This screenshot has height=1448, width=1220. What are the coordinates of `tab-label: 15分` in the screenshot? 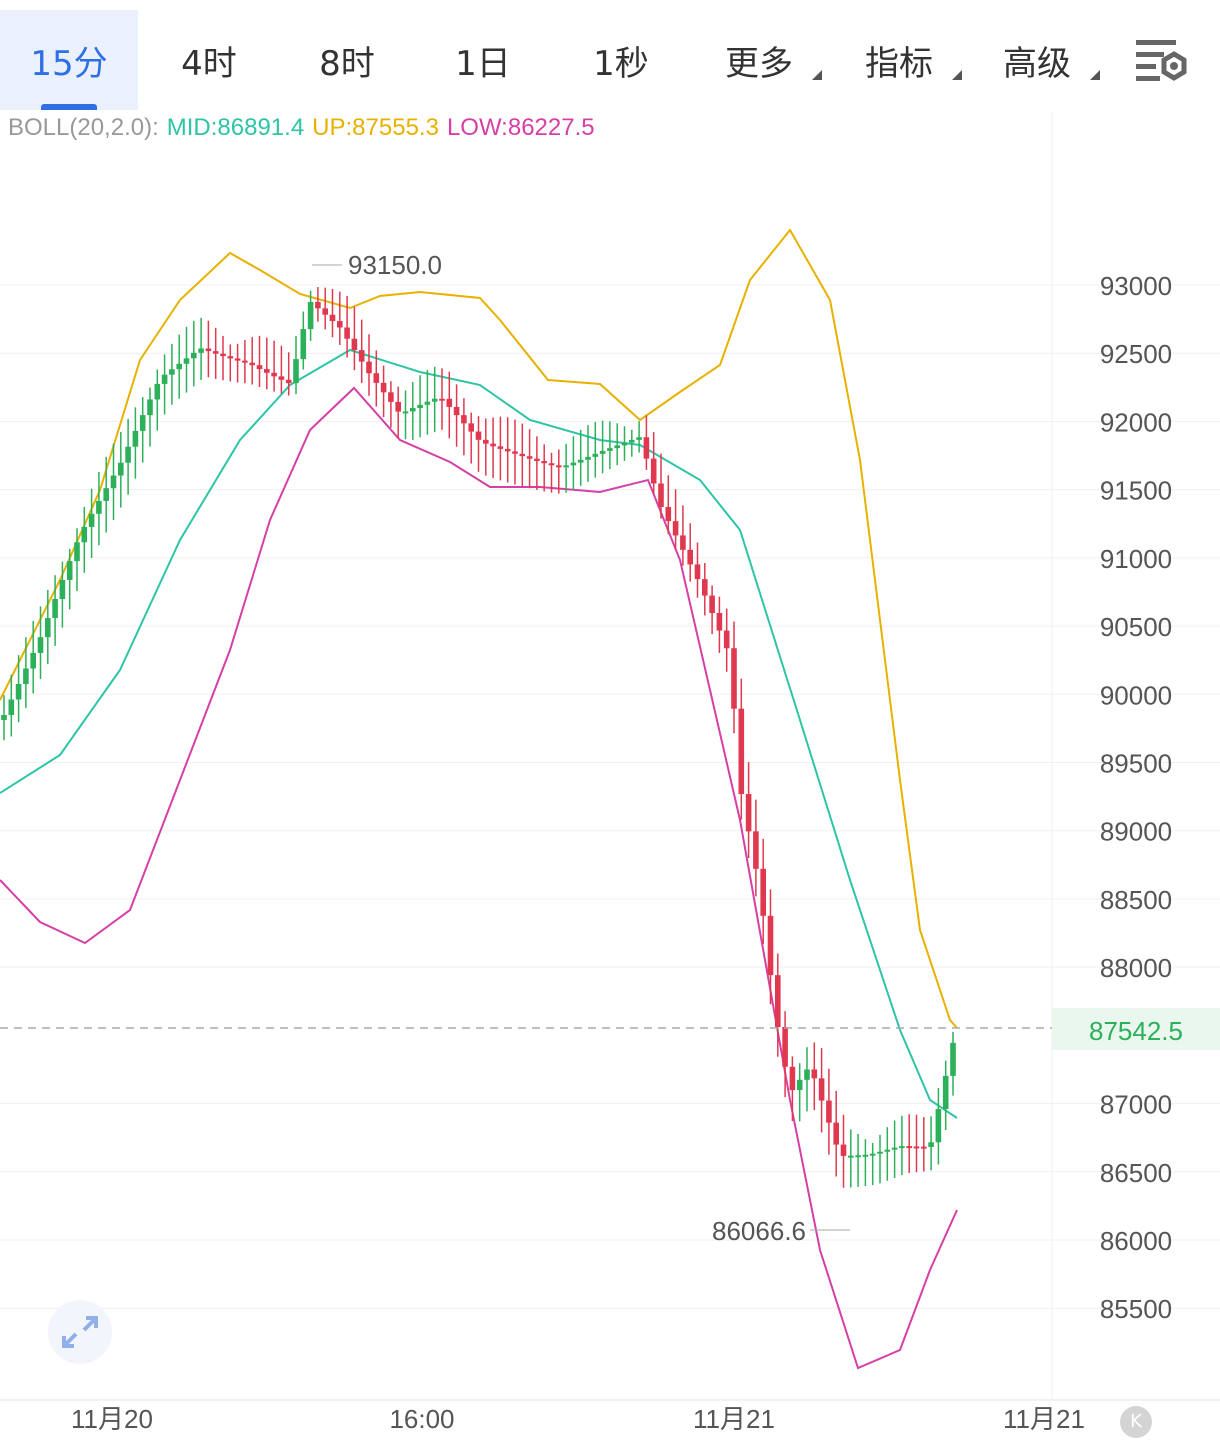 It's located at (69, 63).